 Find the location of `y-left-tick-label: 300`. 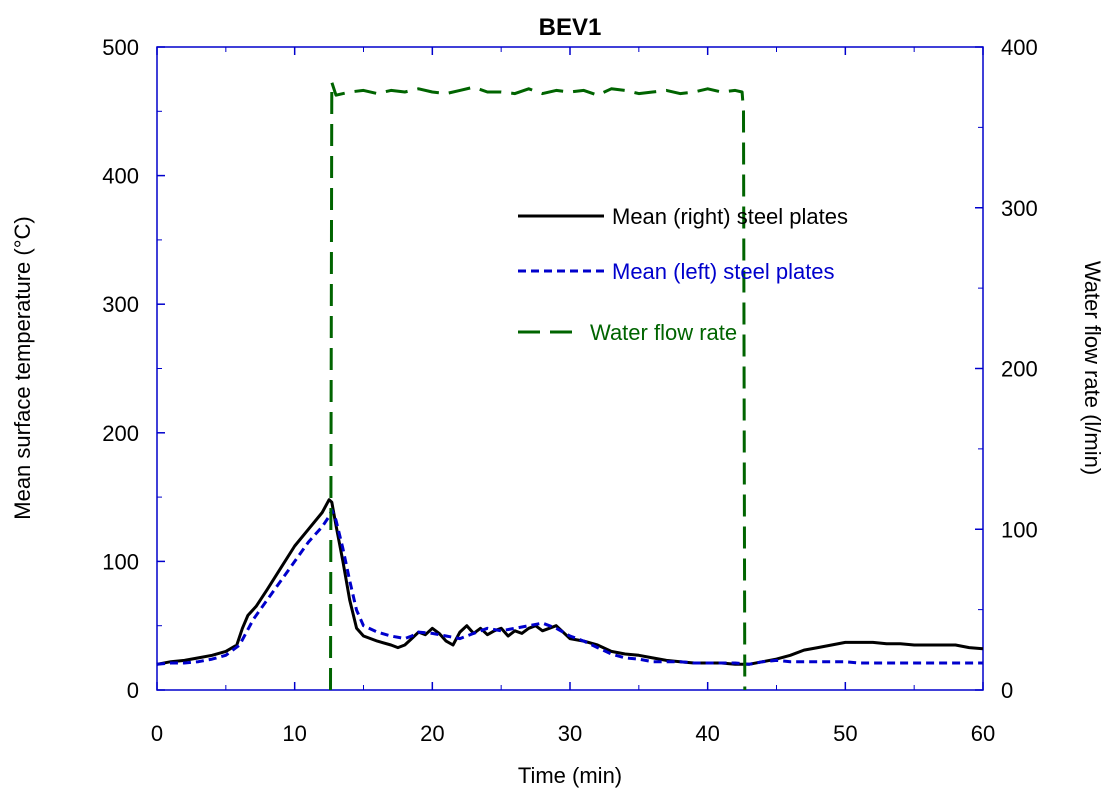

y-left-tick-label: 300 is located at coordinates (120, 304).